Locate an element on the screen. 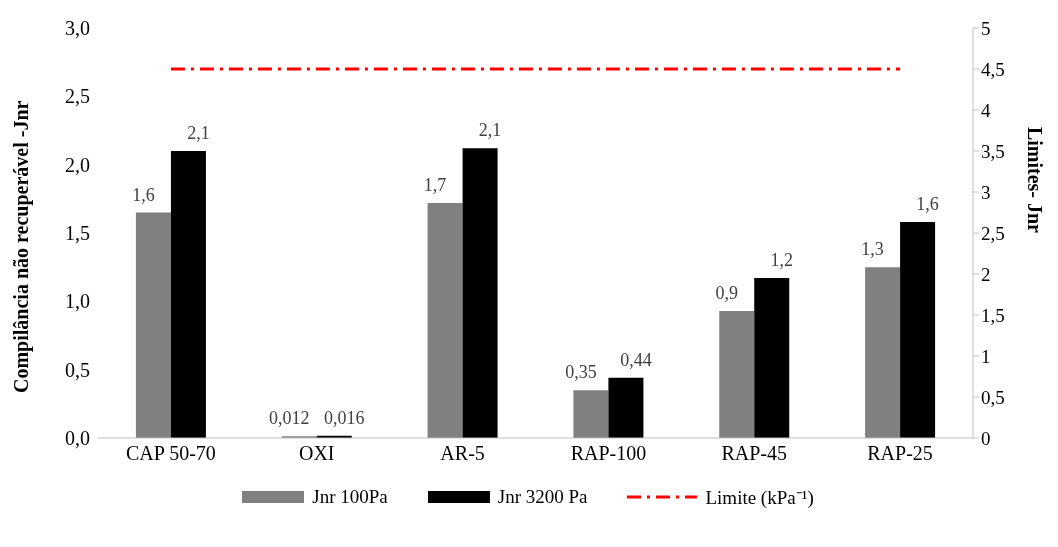 This screenshot has width=1058, height=547. legend-label: Jnr 3200 Pa is located at coordinates (542, 497).